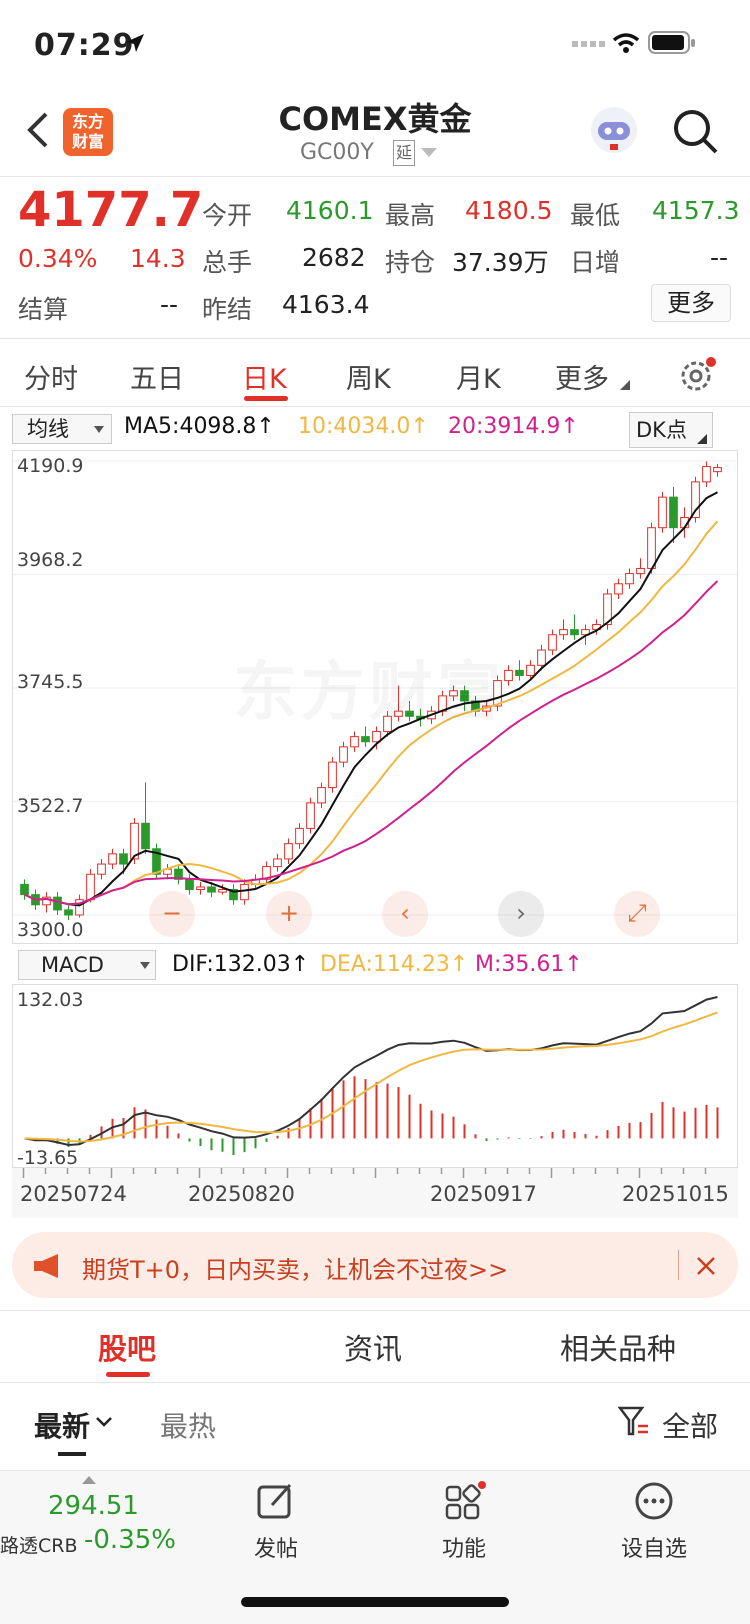 The width and height of the screenshot is (750, 1624). Describe the element at coordinates (405, 914) in the screenshot. I see `scroll-left-button: ‹` at that location.